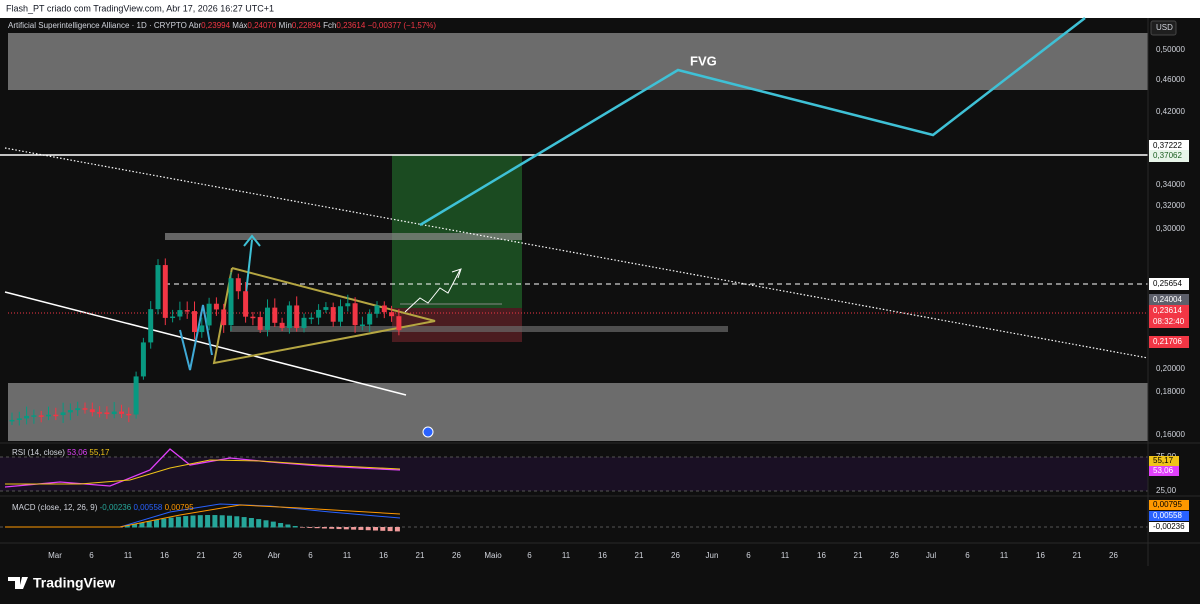  What do you see at coordinates (1170, 368) in the screenshot?
I see `price-tick-label: 0,20000` at bounding box center [1170, 368].